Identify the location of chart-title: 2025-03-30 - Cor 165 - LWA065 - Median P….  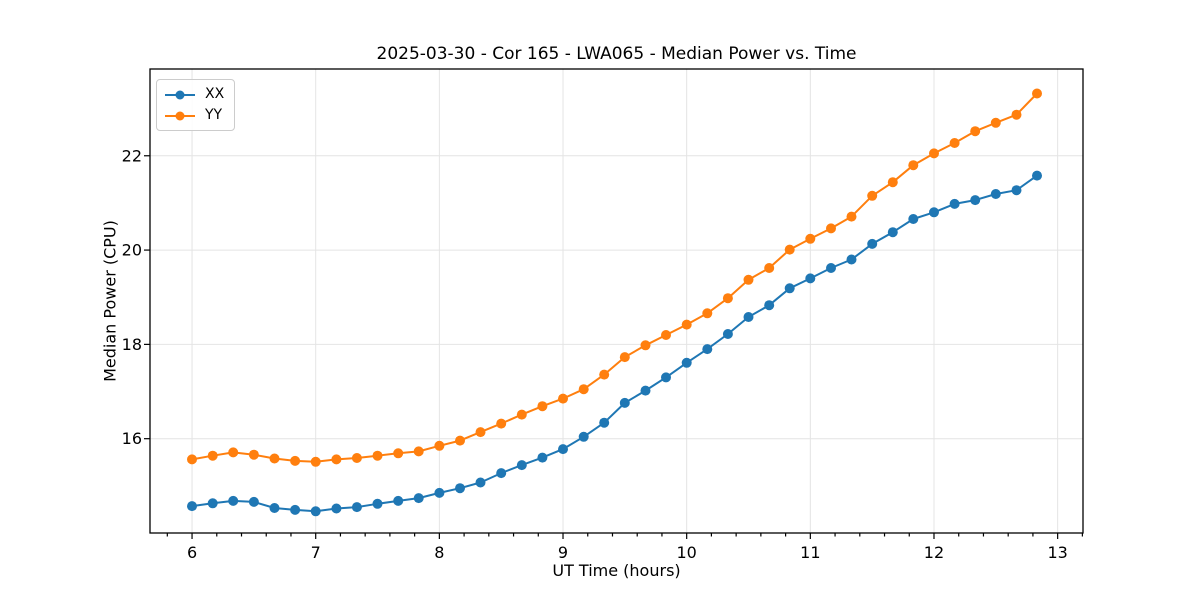
(616, 54).